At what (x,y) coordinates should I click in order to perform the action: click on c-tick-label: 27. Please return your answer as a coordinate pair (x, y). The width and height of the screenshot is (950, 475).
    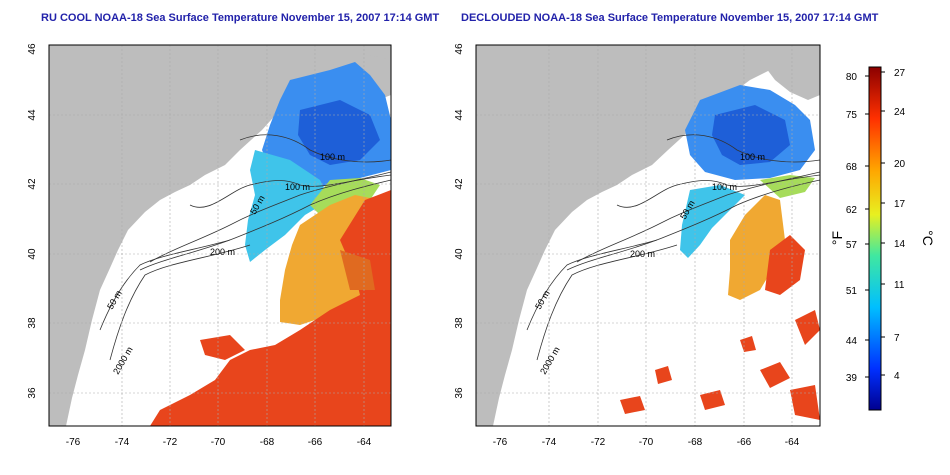
    Looking at the image, I should click on (900, 73).